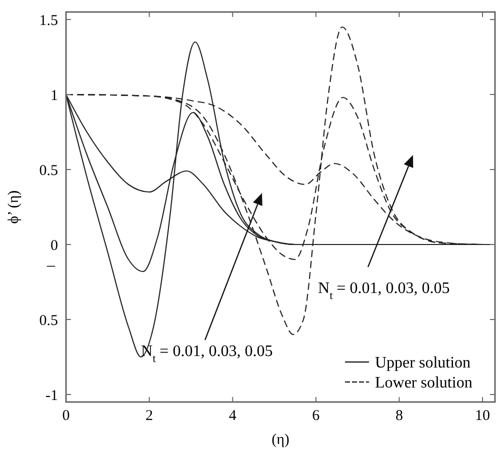 The width and height of the screenshot is (497, 452). What do you see at coordinates (54, 96) in the screenshot?
I see `y-tick-label: 1` at bounding box center [54, 96].